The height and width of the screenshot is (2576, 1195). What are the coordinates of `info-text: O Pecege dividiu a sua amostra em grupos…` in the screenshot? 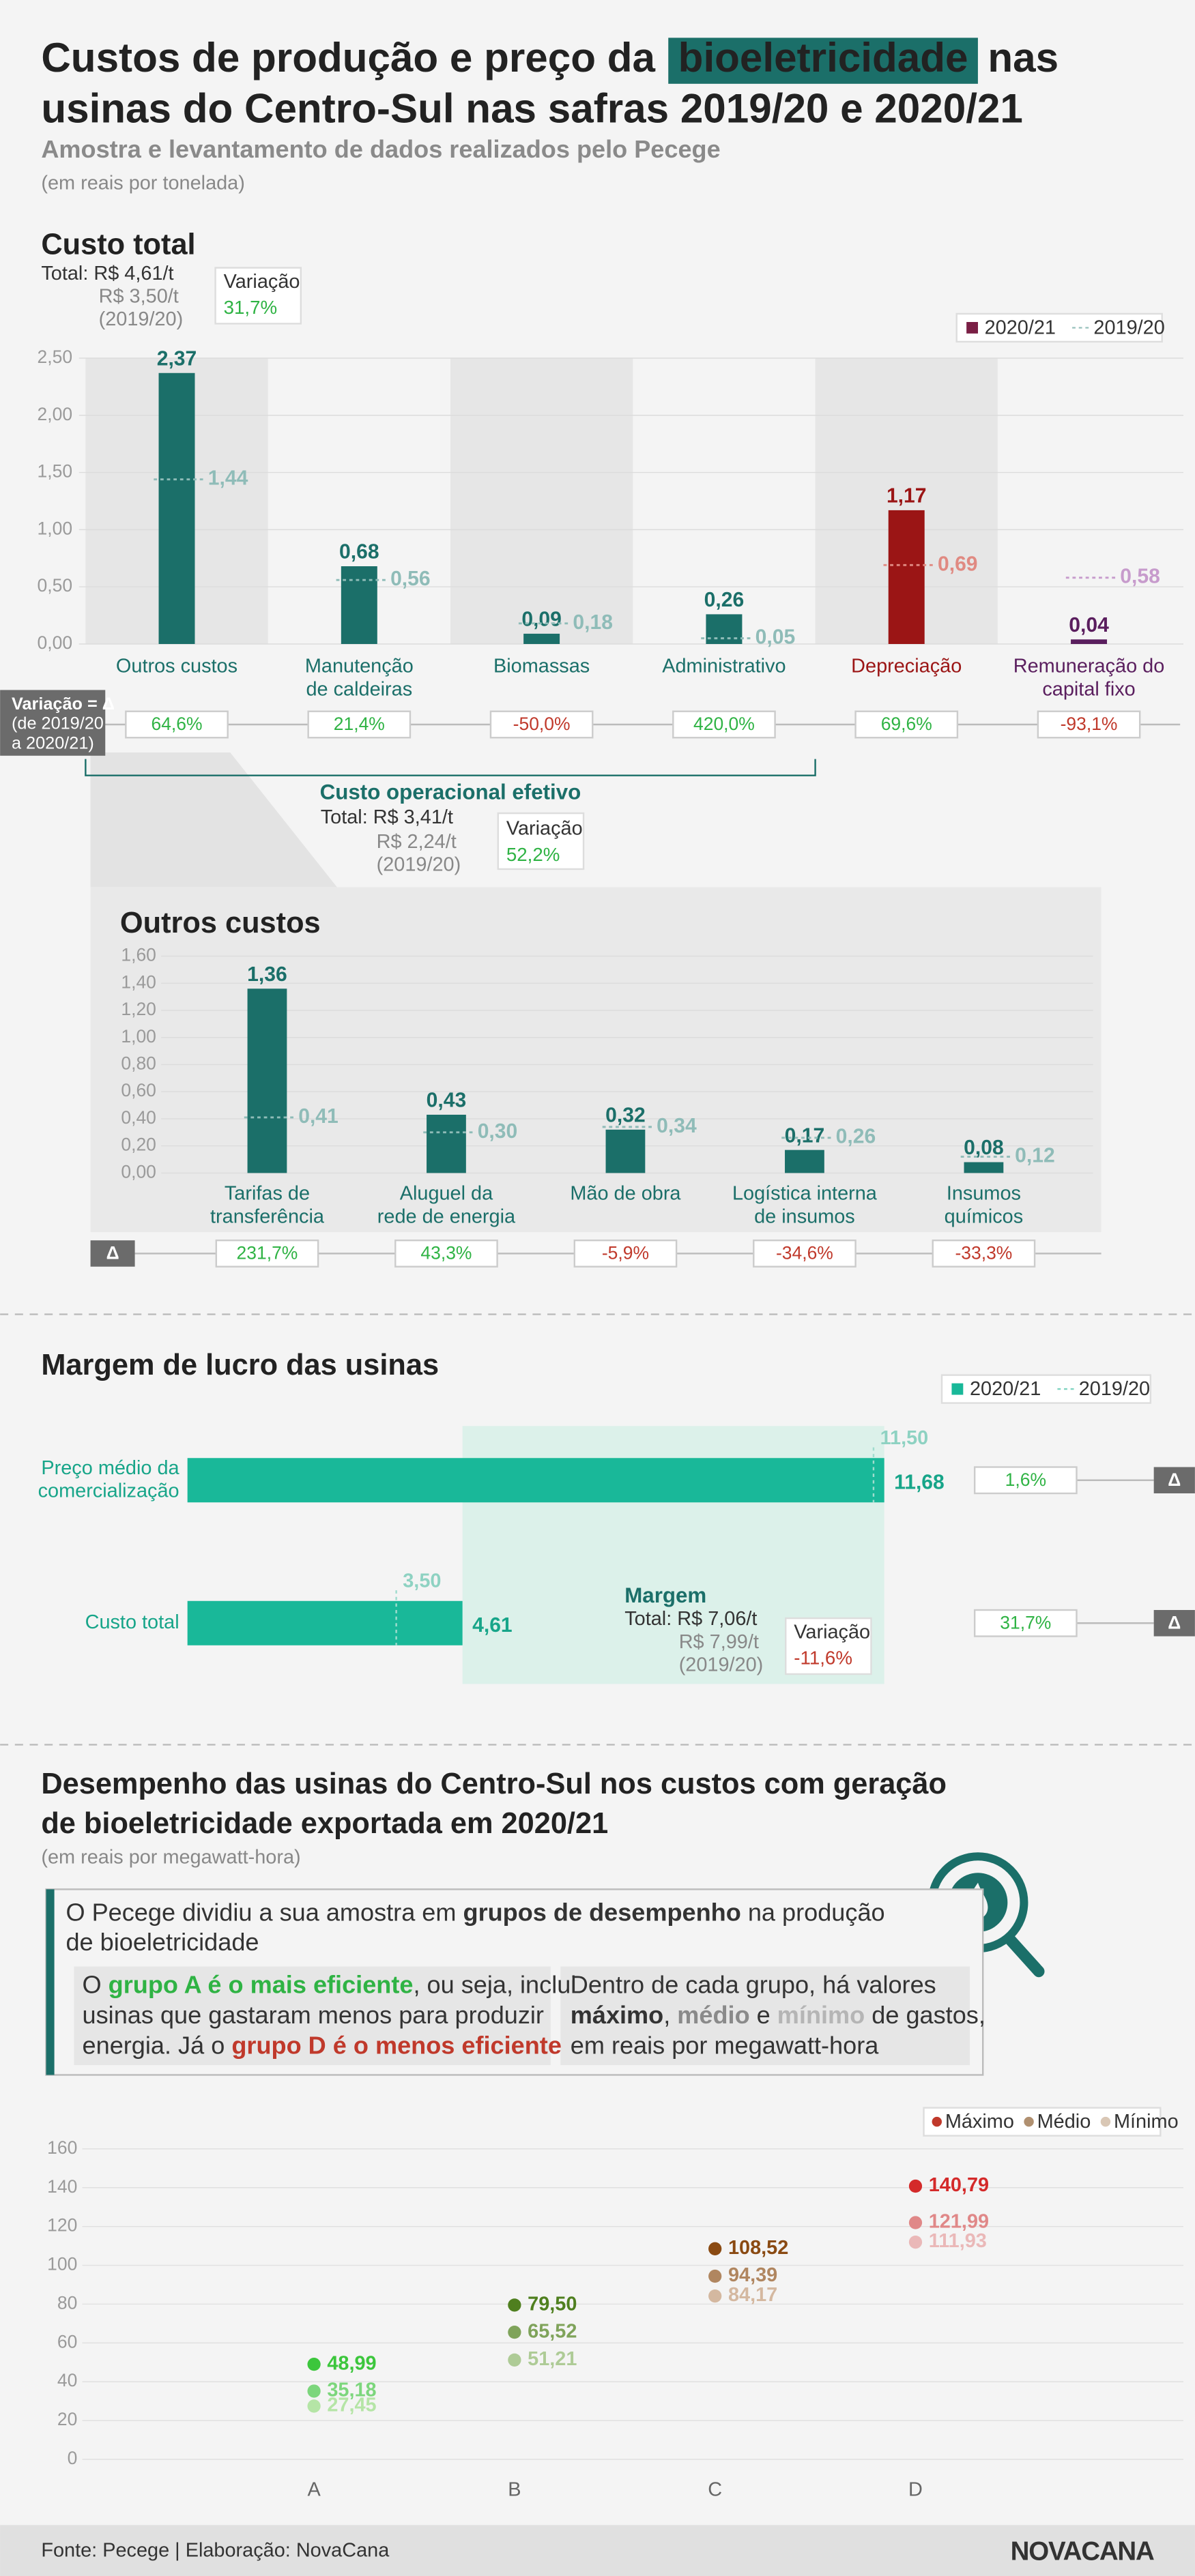 It's located at (475, 1912).